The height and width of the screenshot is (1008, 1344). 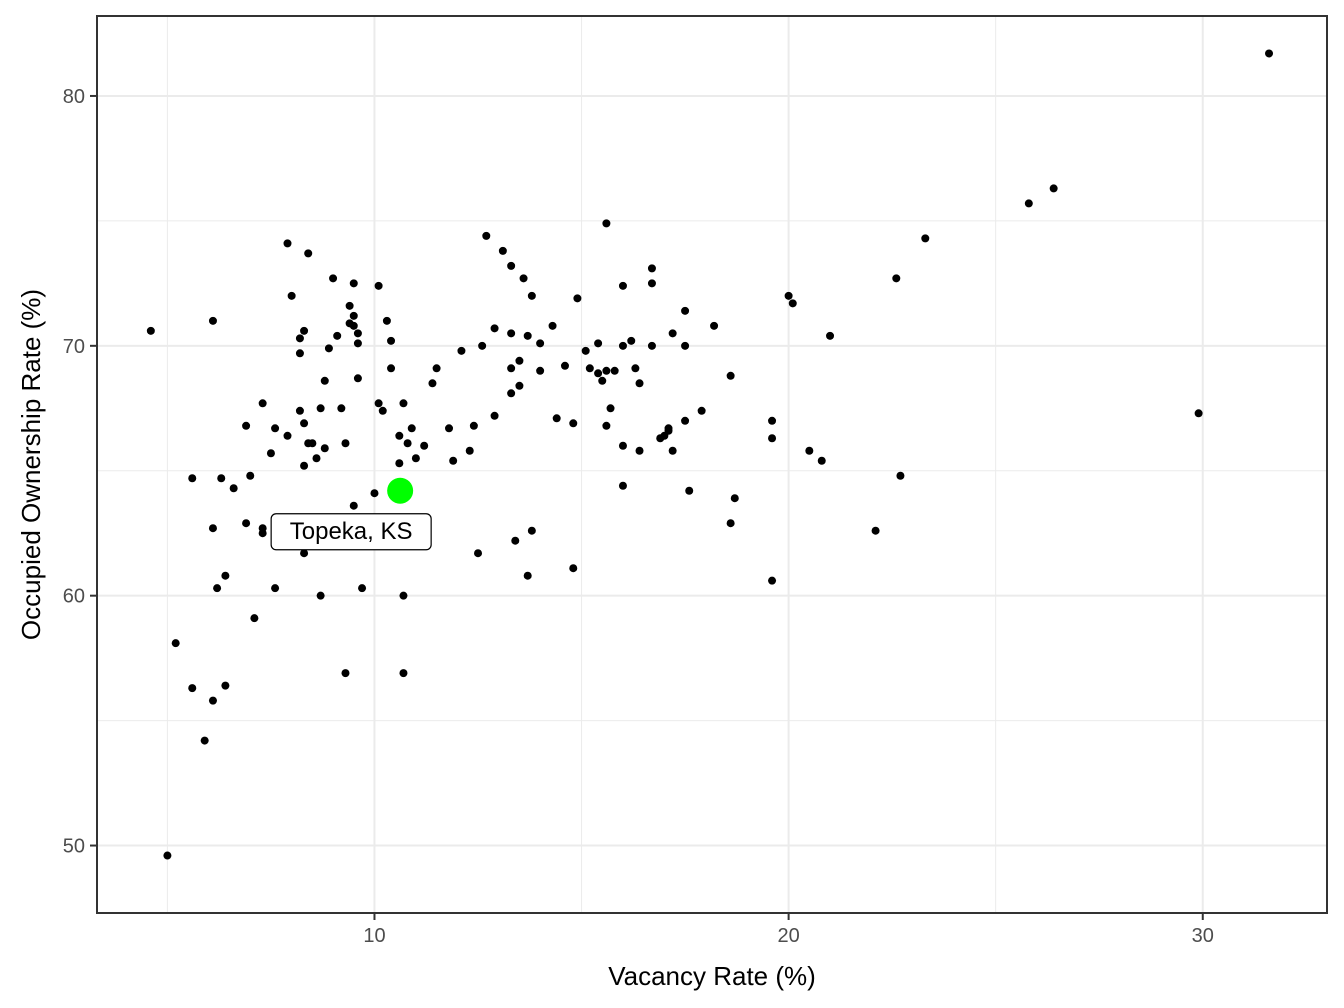 I want to click on y-tick-label: 70, so click(x=74, y=347).